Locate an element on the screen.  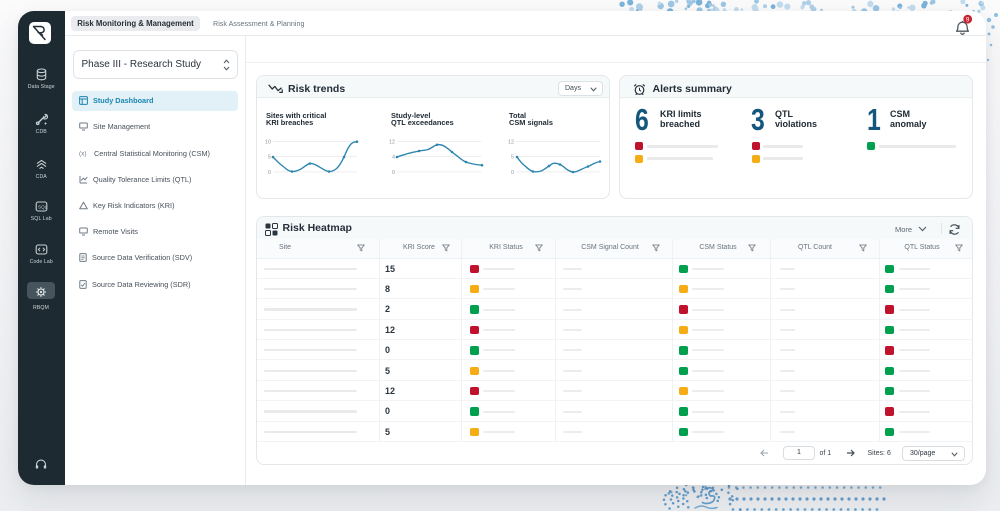
svg-text: 10 is located at coordinates (268, 143).